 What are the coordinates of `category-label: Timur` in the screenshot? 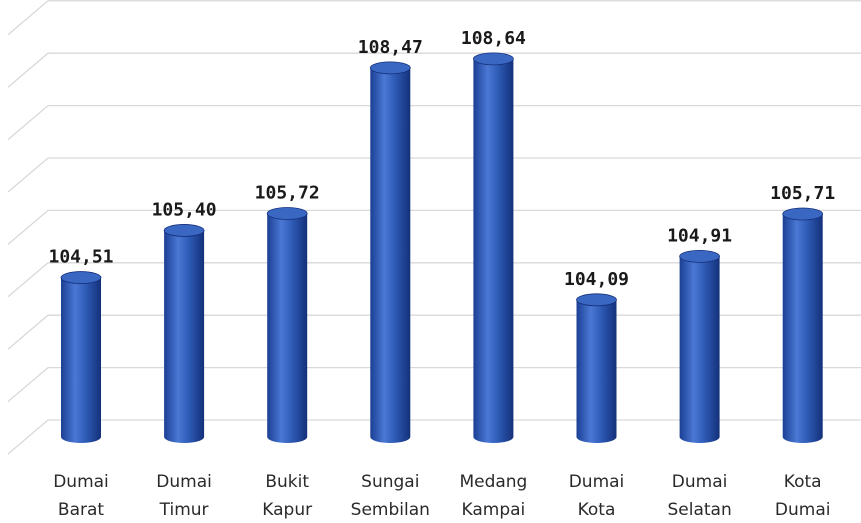 It's located at (184, 510).